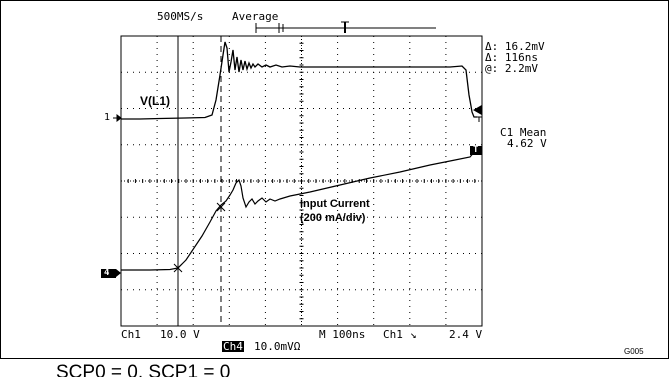 The height and width of the screenshot is (377, 669). What do you see at coordinates (131, 334) in the screenshot?
I see `ch1-name: Ch1` at bounding box center [131, 334].